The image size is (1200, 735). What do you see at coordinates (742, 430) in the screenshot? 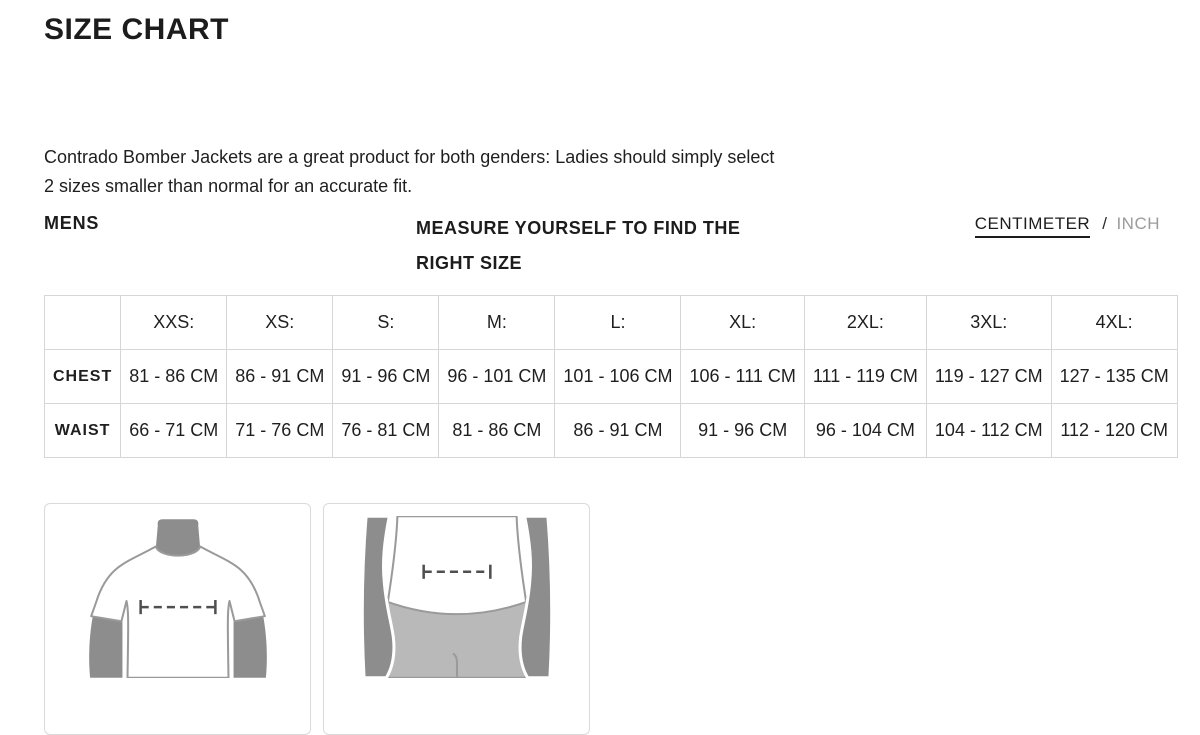
I see `waist-value-xl: 91 - 96 CM` at bounding box center [742, 430].